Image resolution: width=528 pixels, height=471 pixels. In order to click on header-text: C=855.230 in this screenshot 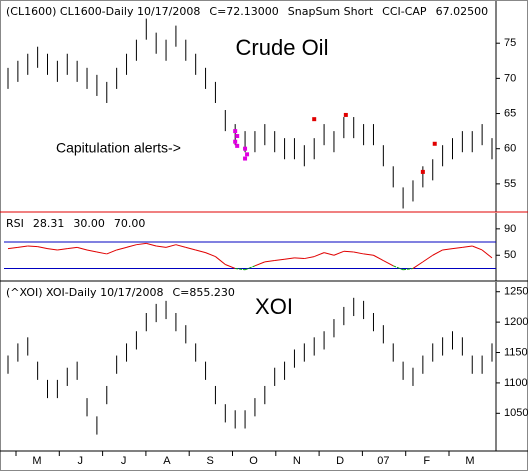, I will do `click(203, 292)`.